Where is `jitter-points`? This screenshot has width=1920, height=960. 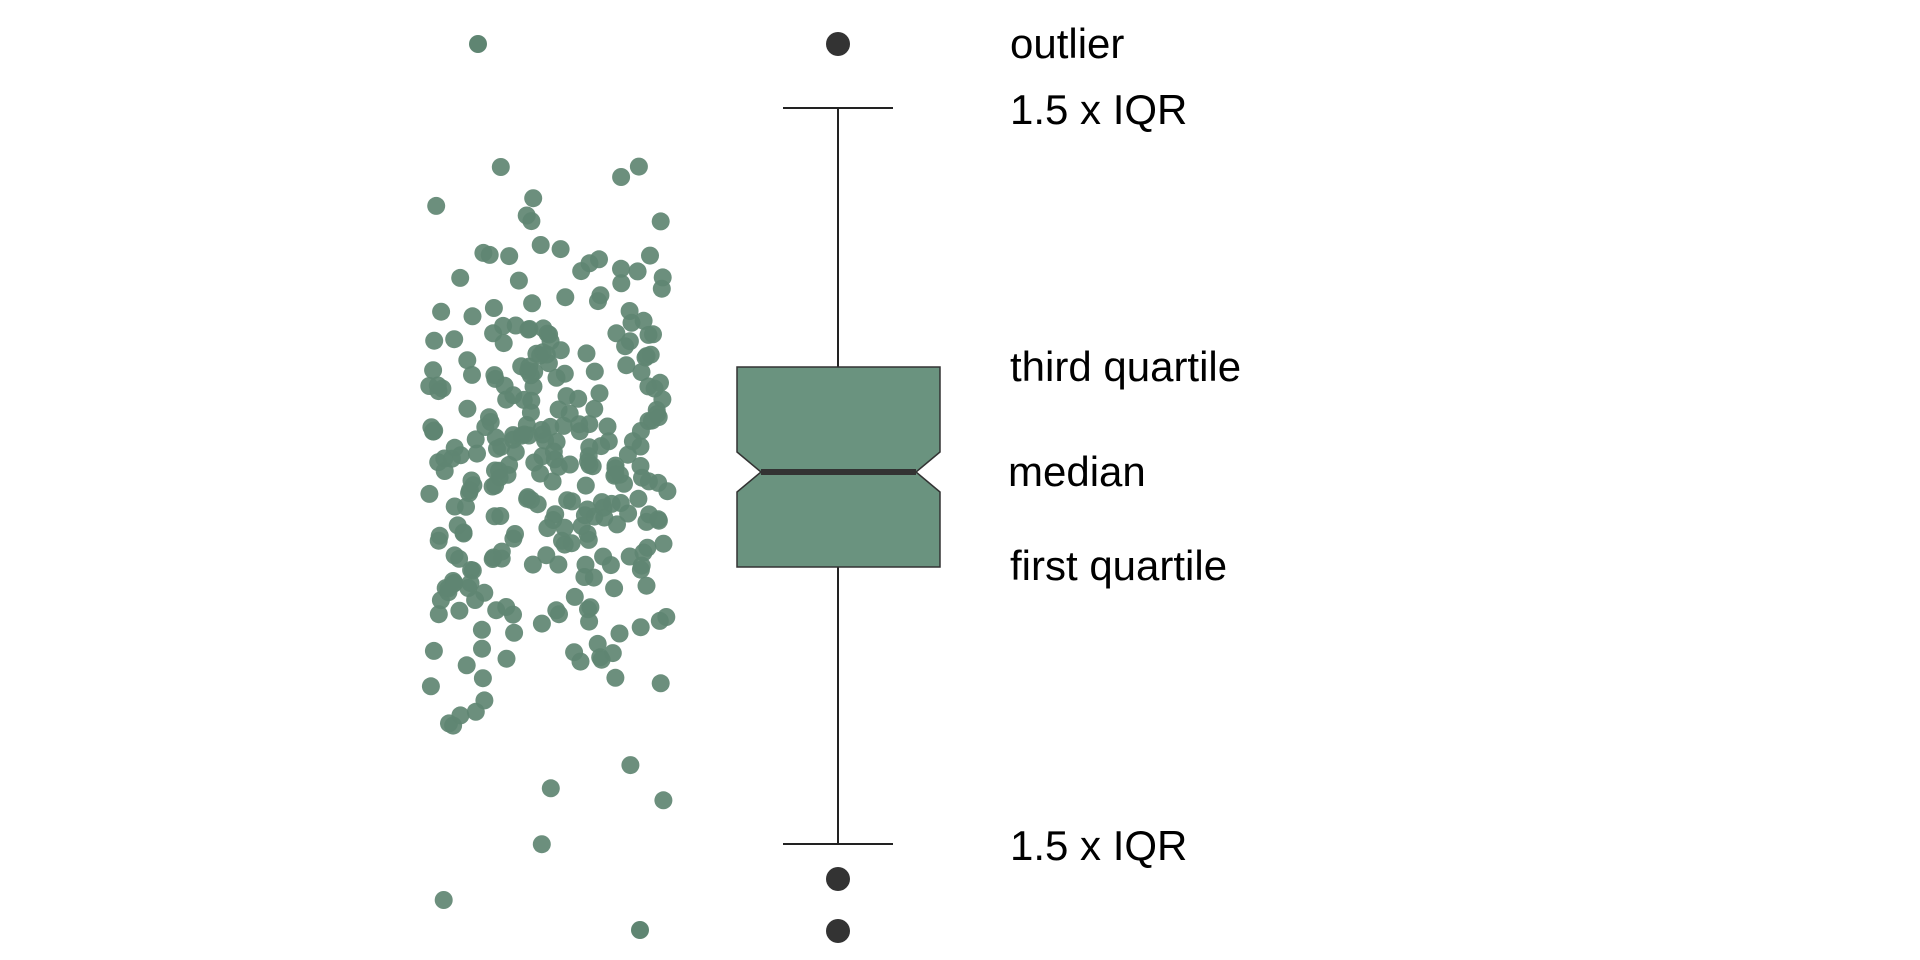 jitter-points is located at coordinates (548, 487).